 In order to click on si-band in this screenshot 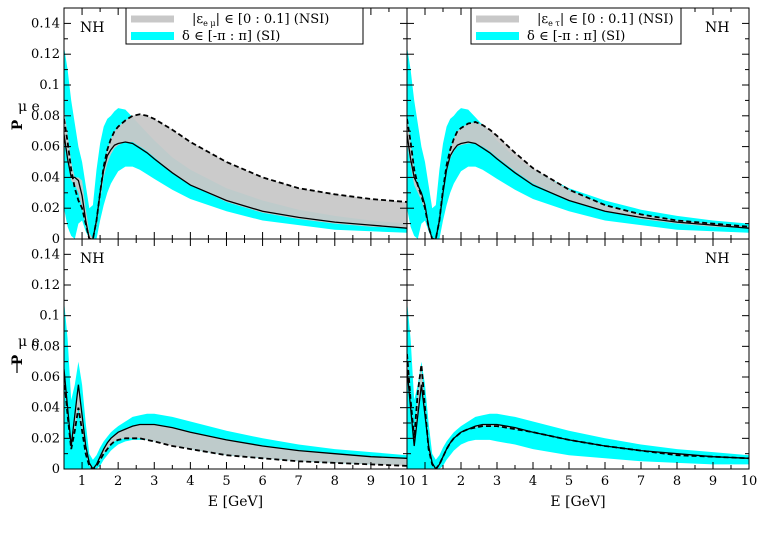, I will do `click(578, 384)`.